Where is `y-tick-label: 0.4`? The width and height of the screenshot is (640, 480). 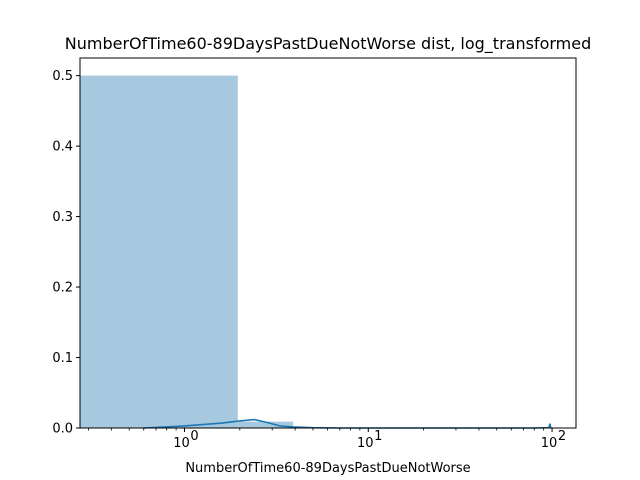
y-tick-label: 0.4 is located at coordinates (62, 147).